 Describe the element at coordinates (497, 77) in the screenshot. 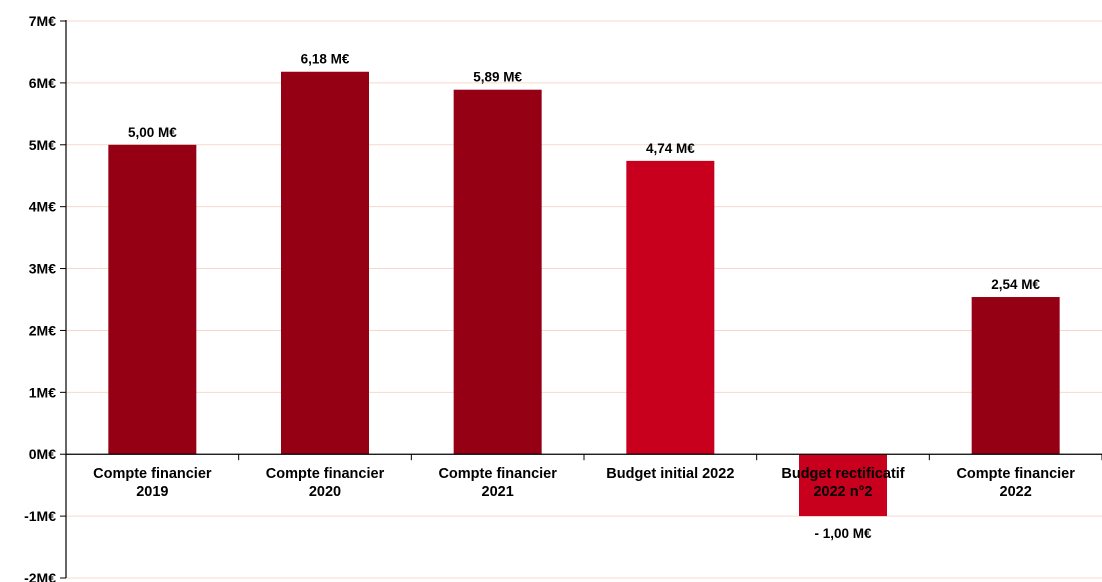

I see `data-label: 5,89 M€` at that location.